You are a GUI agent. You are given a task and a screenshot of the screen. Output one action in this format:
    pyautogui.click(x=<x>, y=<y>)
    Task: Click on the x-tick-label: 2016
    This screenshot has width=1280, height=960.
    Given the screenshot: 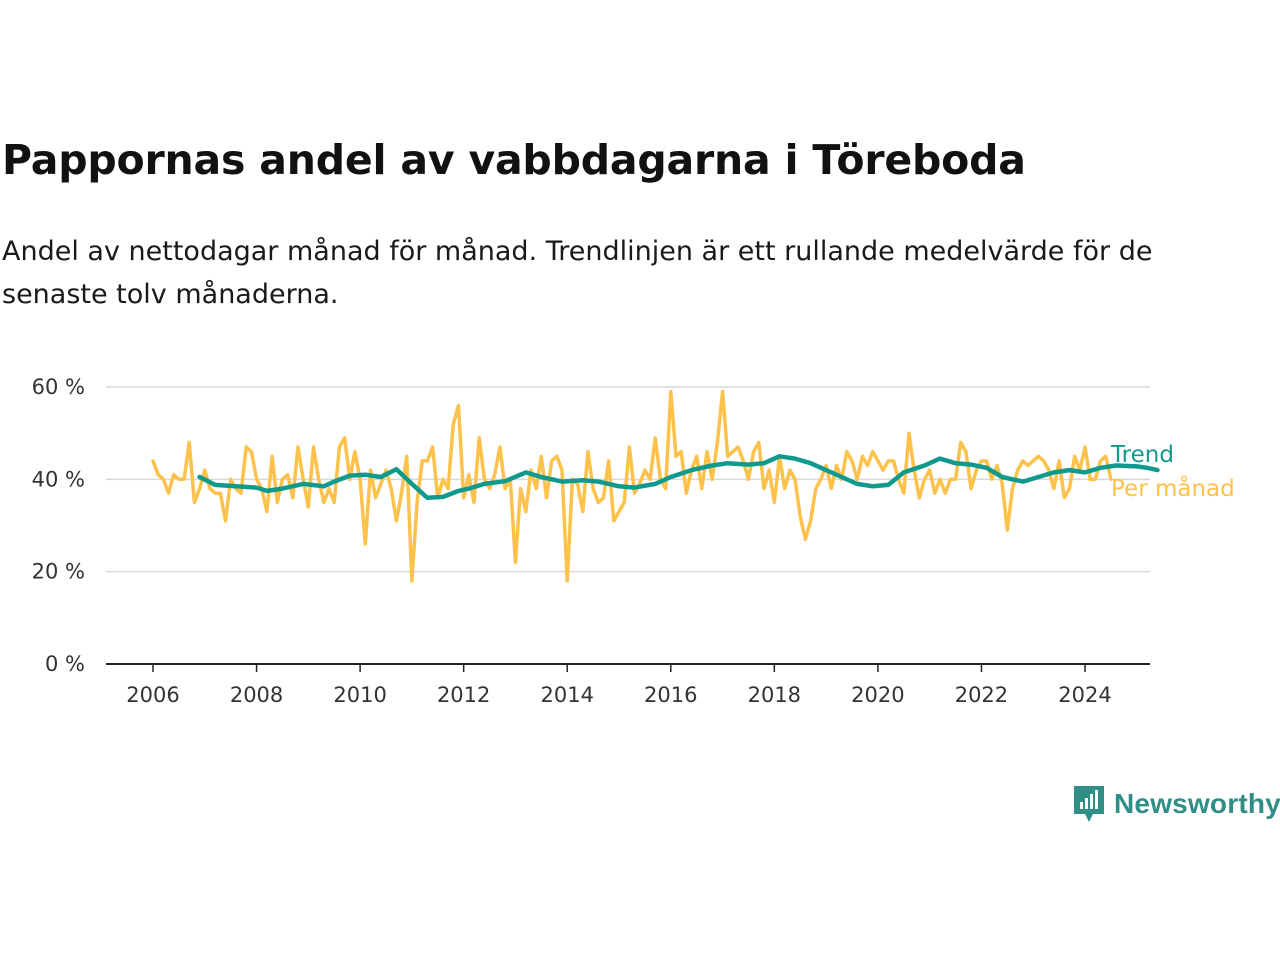 What is the action you would take?
    pyautogui.click(x=670, y=695)
    